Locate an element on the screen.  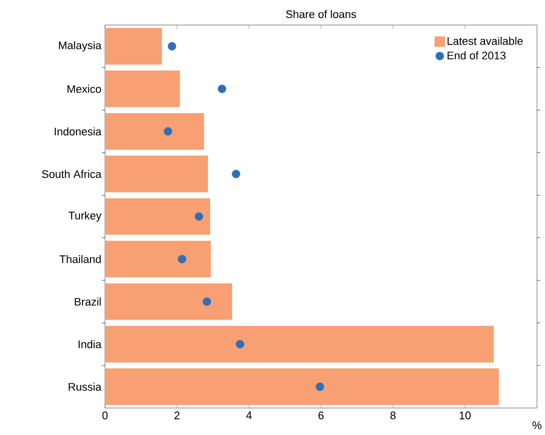
x-tick-label: 0 is located at coordinates (105, 416).